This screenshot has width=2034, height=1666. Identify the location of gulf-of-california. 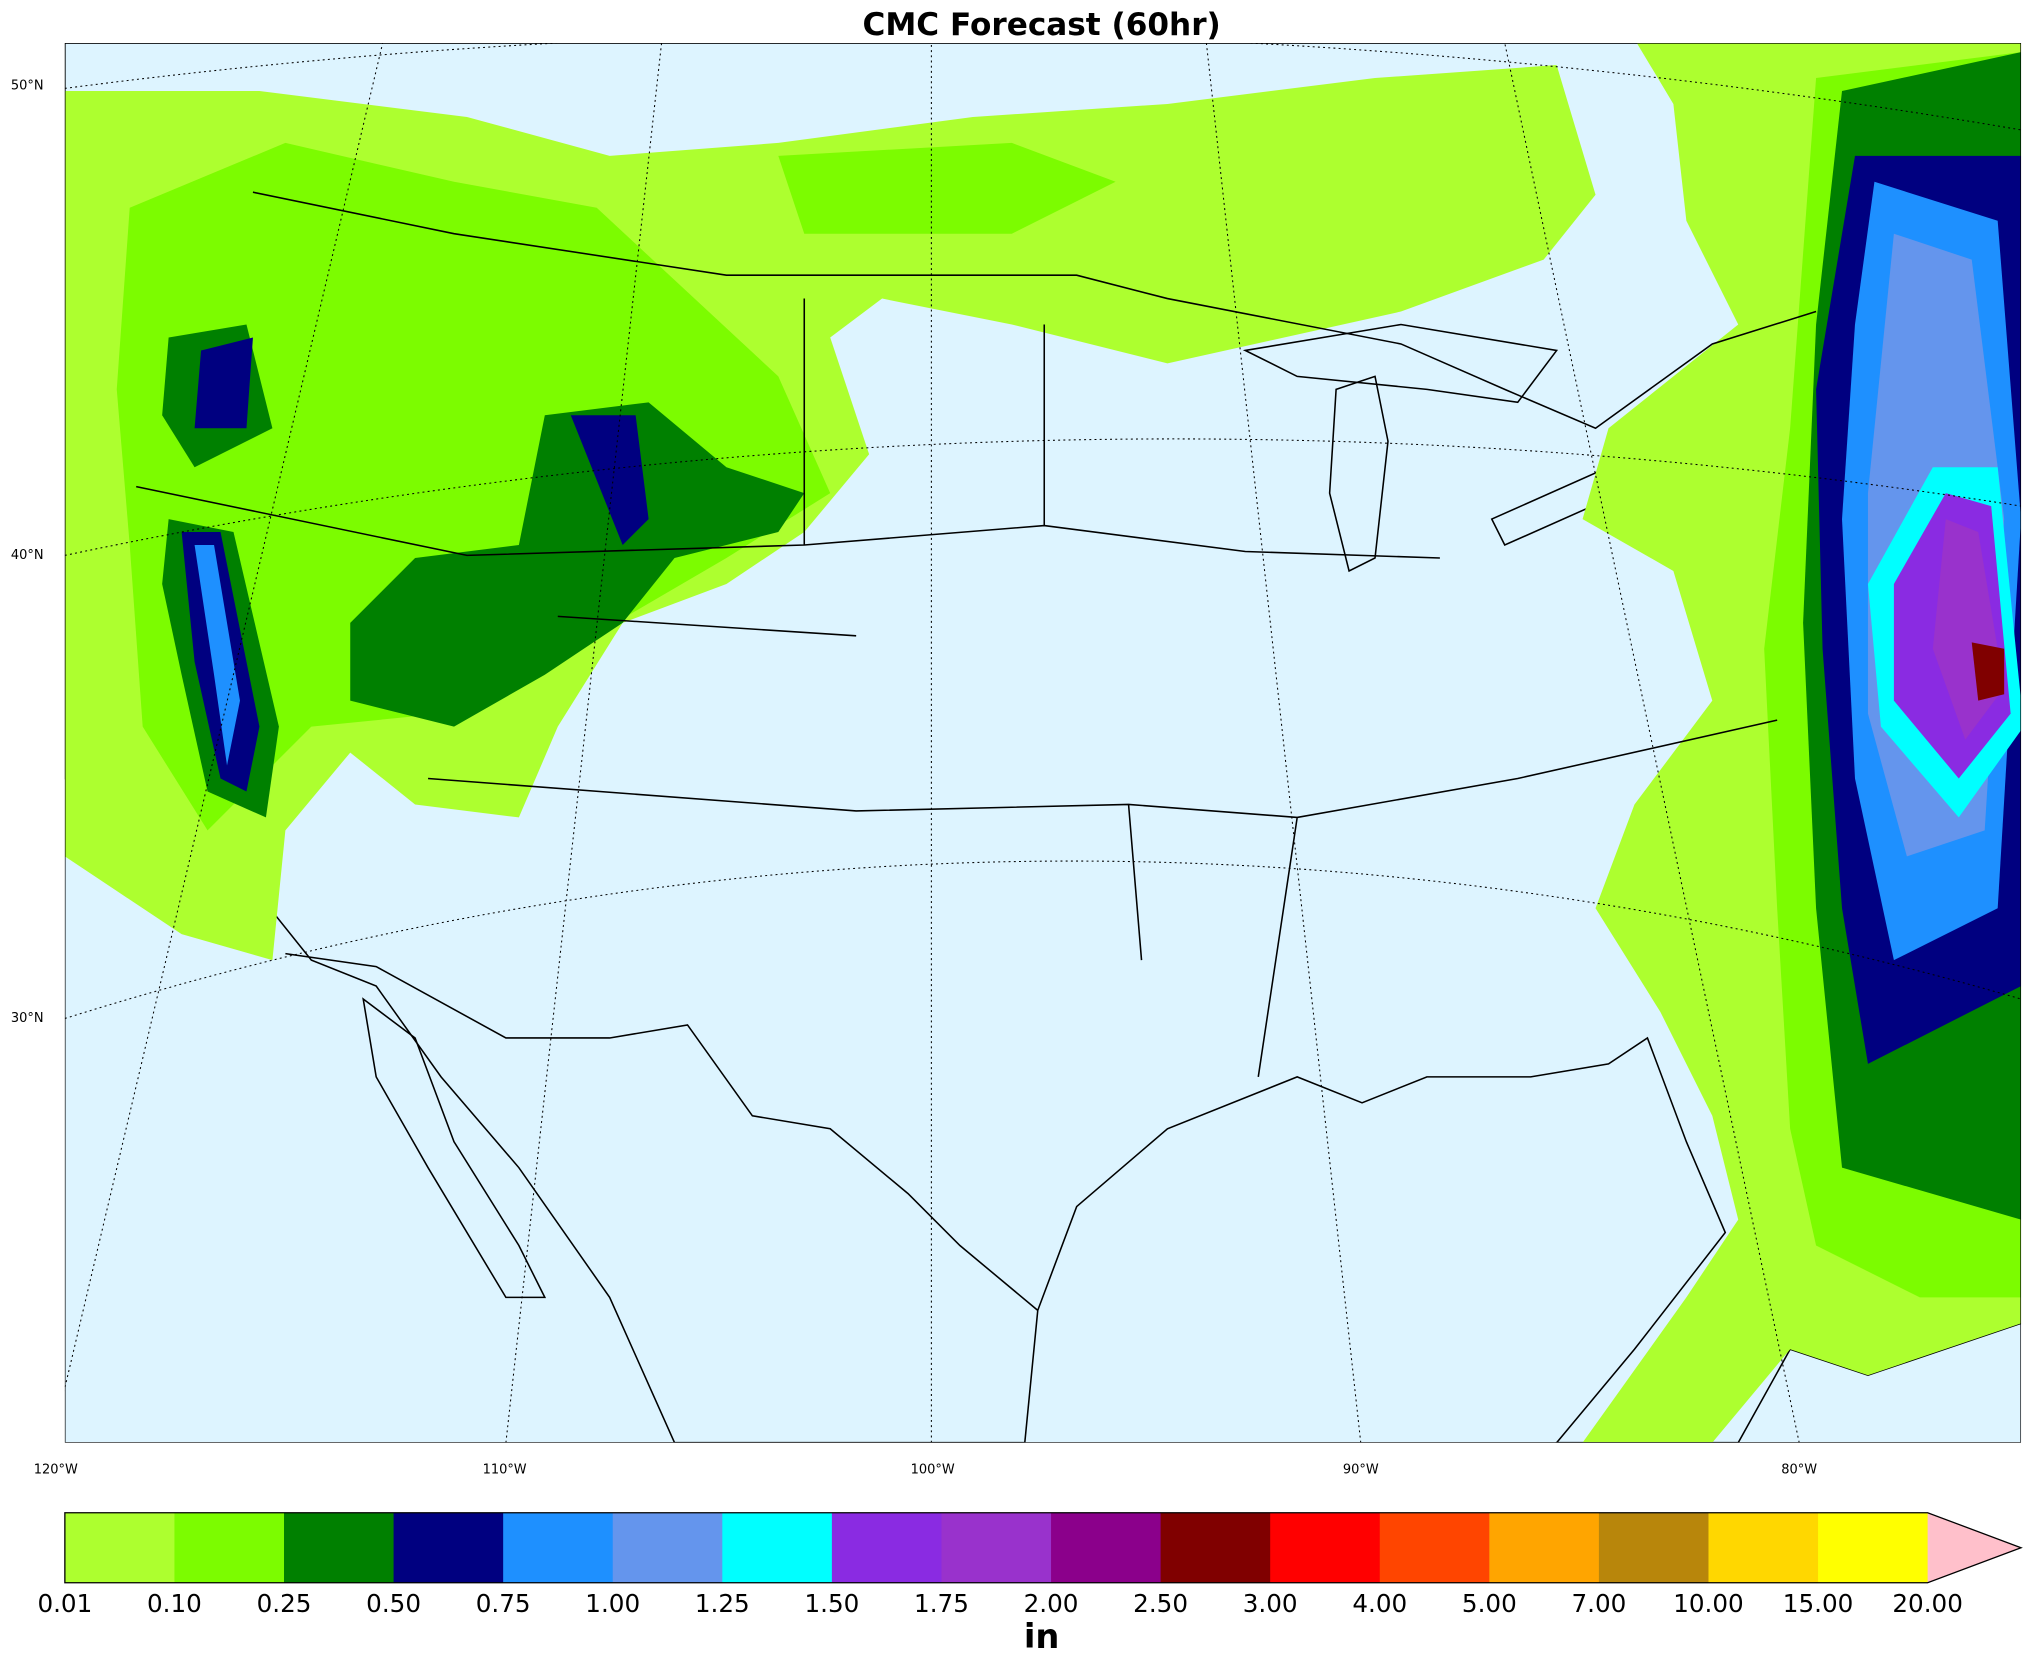
(454, 1148).